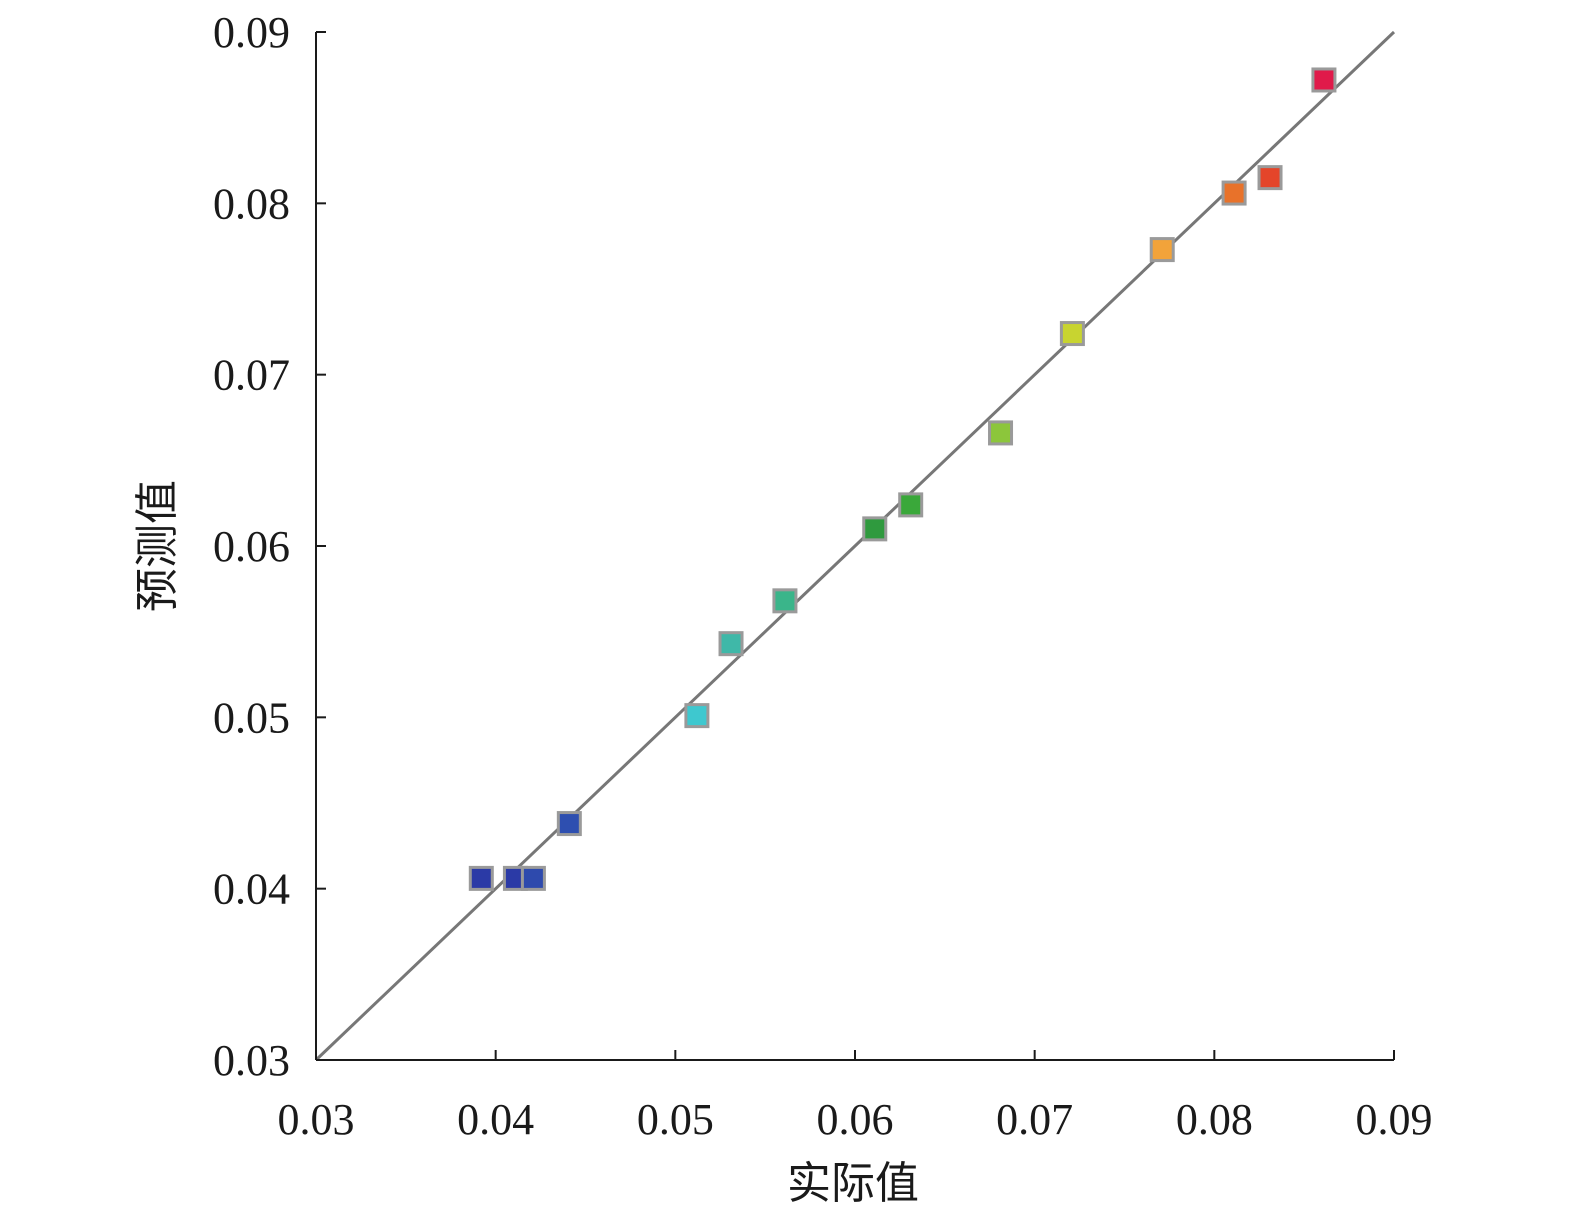 The width and height of the screenshot is (1575, 1221). What do you see at coordinates (251, 1060) in the screenshot?
I see `y-tick-label: 0.03` at bounding box center [251, 1060].